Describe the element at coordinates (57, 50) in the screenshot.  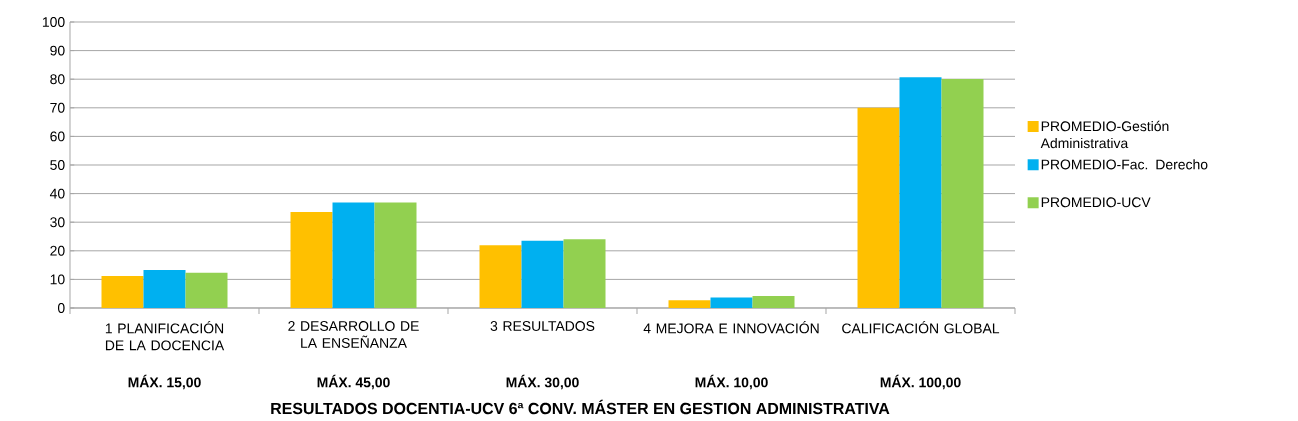
I see `y-tick-label: 90` at that location.